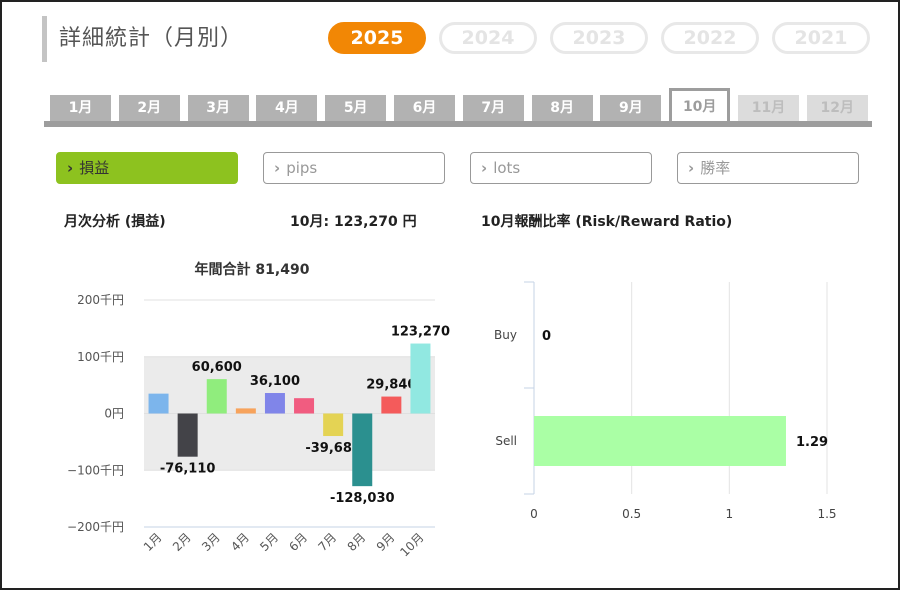  I want to click on filter-label: 損益, so click(94, 168).